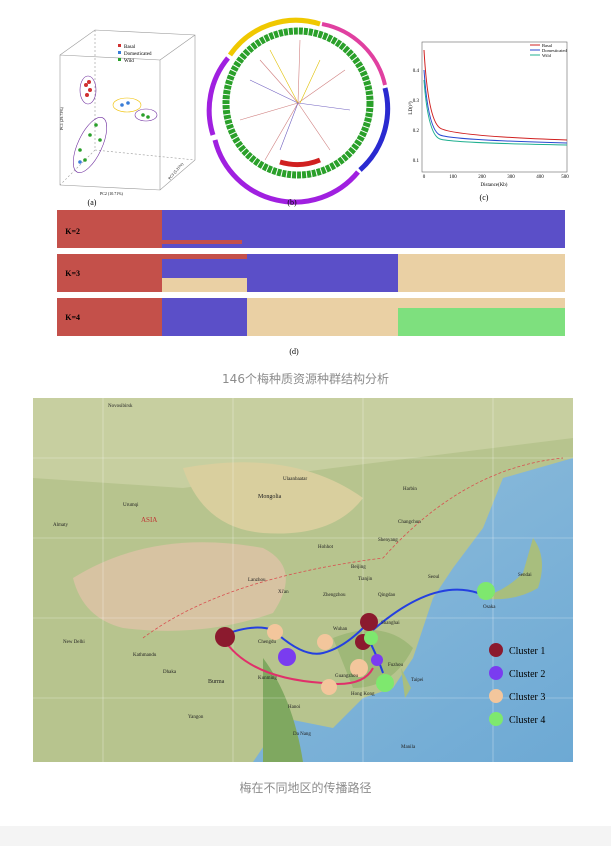 The height and width of the screenshot is (846, 611). Describe the element at coordinates (482, 177) in the screenshot. I see `tick-label: 200` at that location.